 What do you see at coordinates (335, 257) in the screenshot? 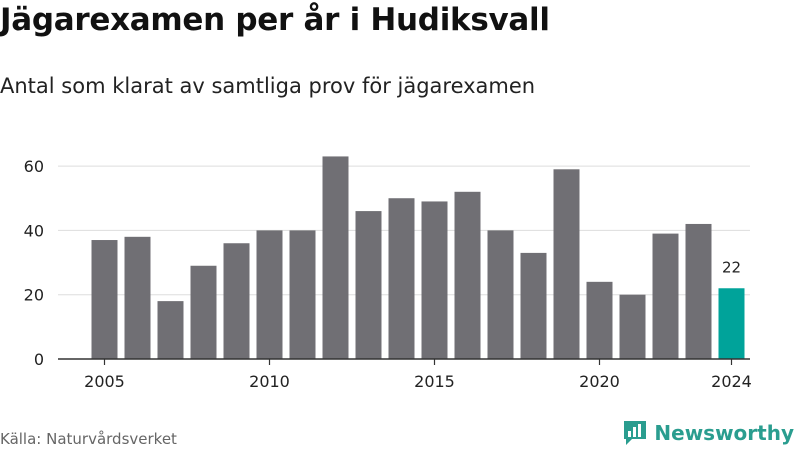
I see `bar-2012` at bounding box center [335, 257].